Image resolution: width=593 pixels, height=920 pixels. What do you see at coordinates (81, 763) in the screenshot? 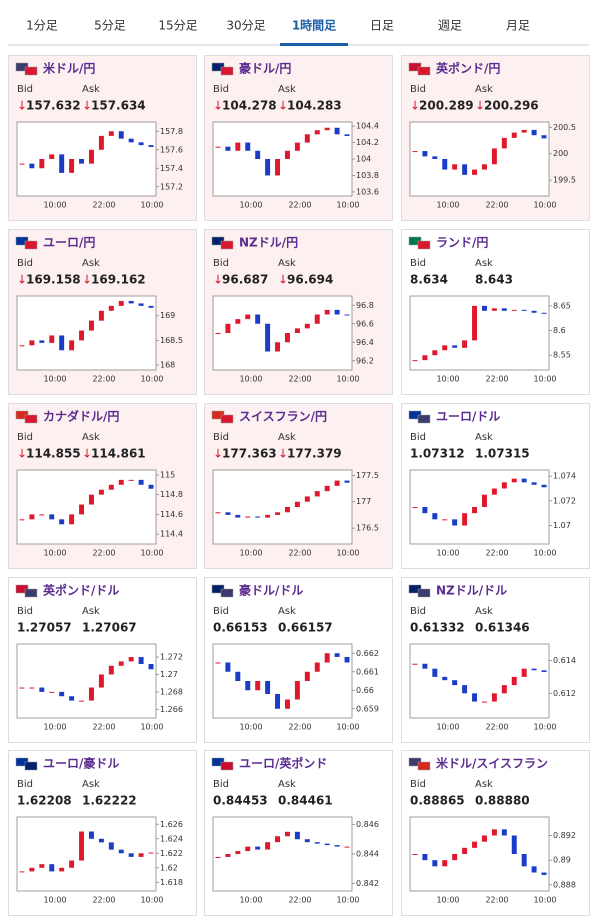
I see `pair-name: ユーロ/豪ドル` at bounding box center [81, 763].